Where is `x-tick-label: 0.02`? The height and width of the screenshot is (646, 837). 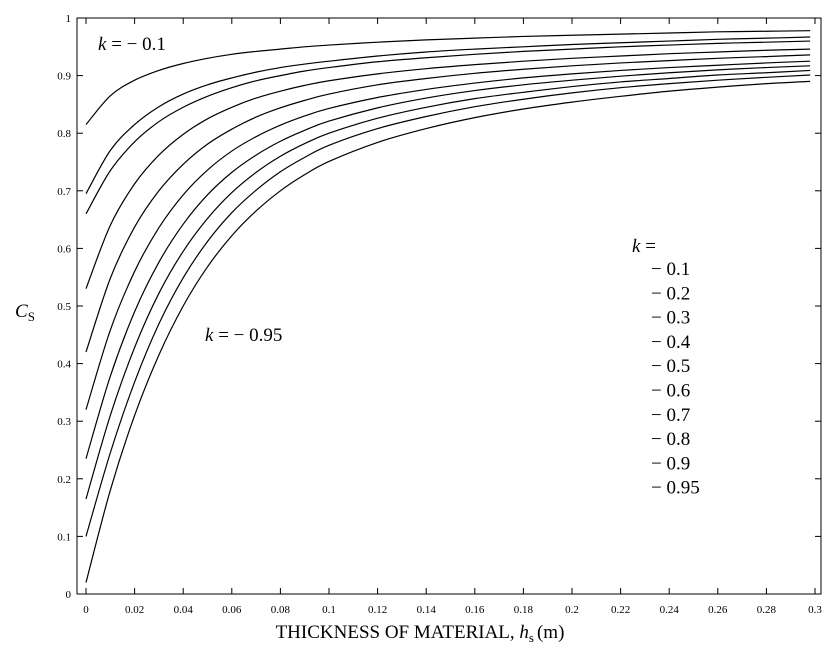
x-tick-label: 0.02 is located at coordinates (134, 610).